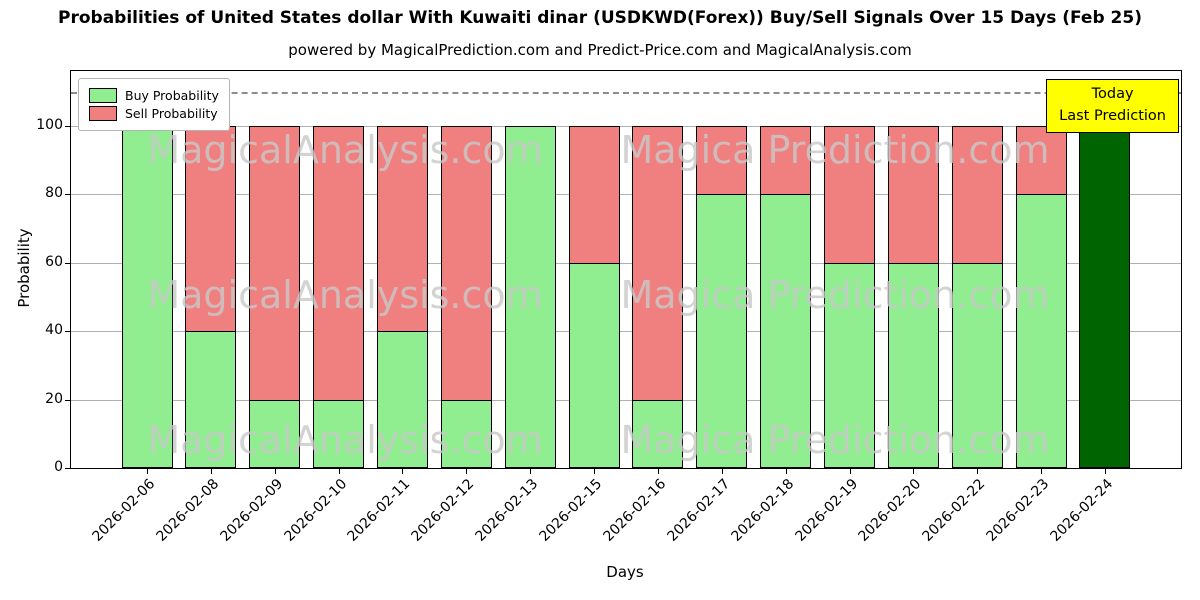 Image resolution: width=1200 pixels, height=600 pixels. I want to click on legend-label: Sell Probability, so click(171, 113).